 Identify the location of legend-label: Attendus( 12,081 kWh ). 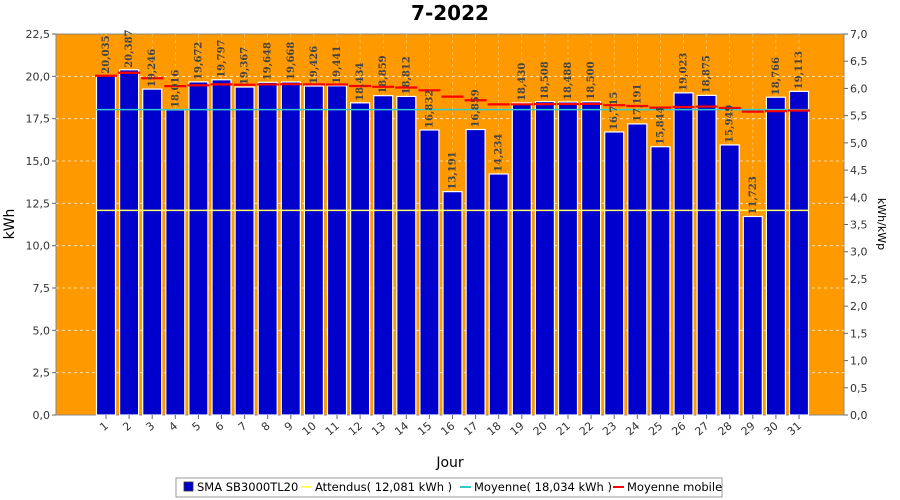
(383, 487).